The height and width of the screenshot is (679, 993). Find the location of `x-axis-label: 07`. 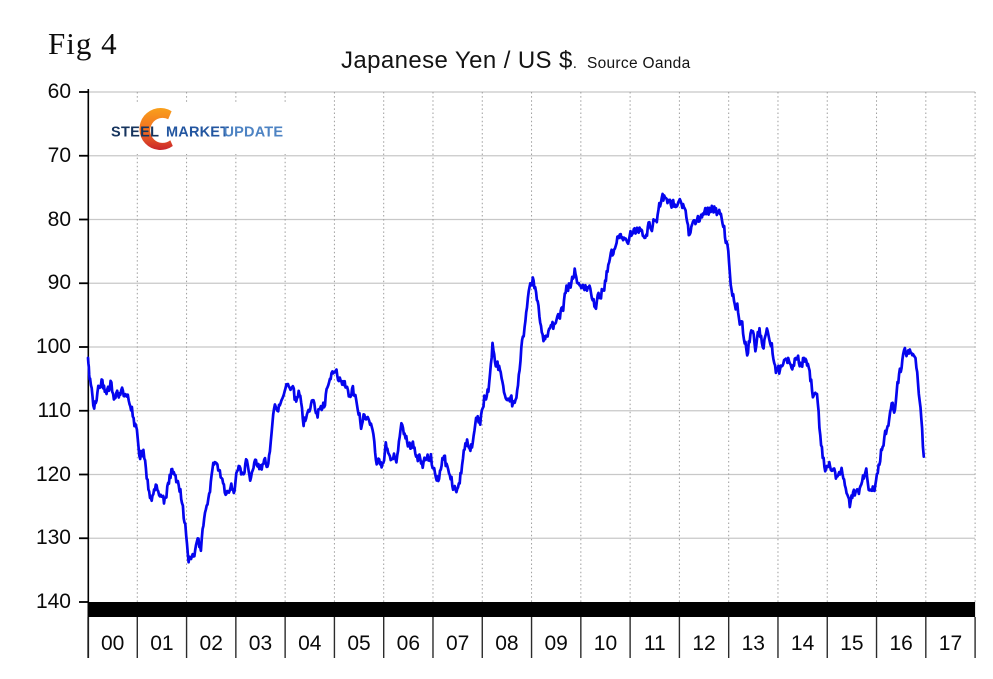

x-axis-label: 07 is located at coordinates (457, 643).